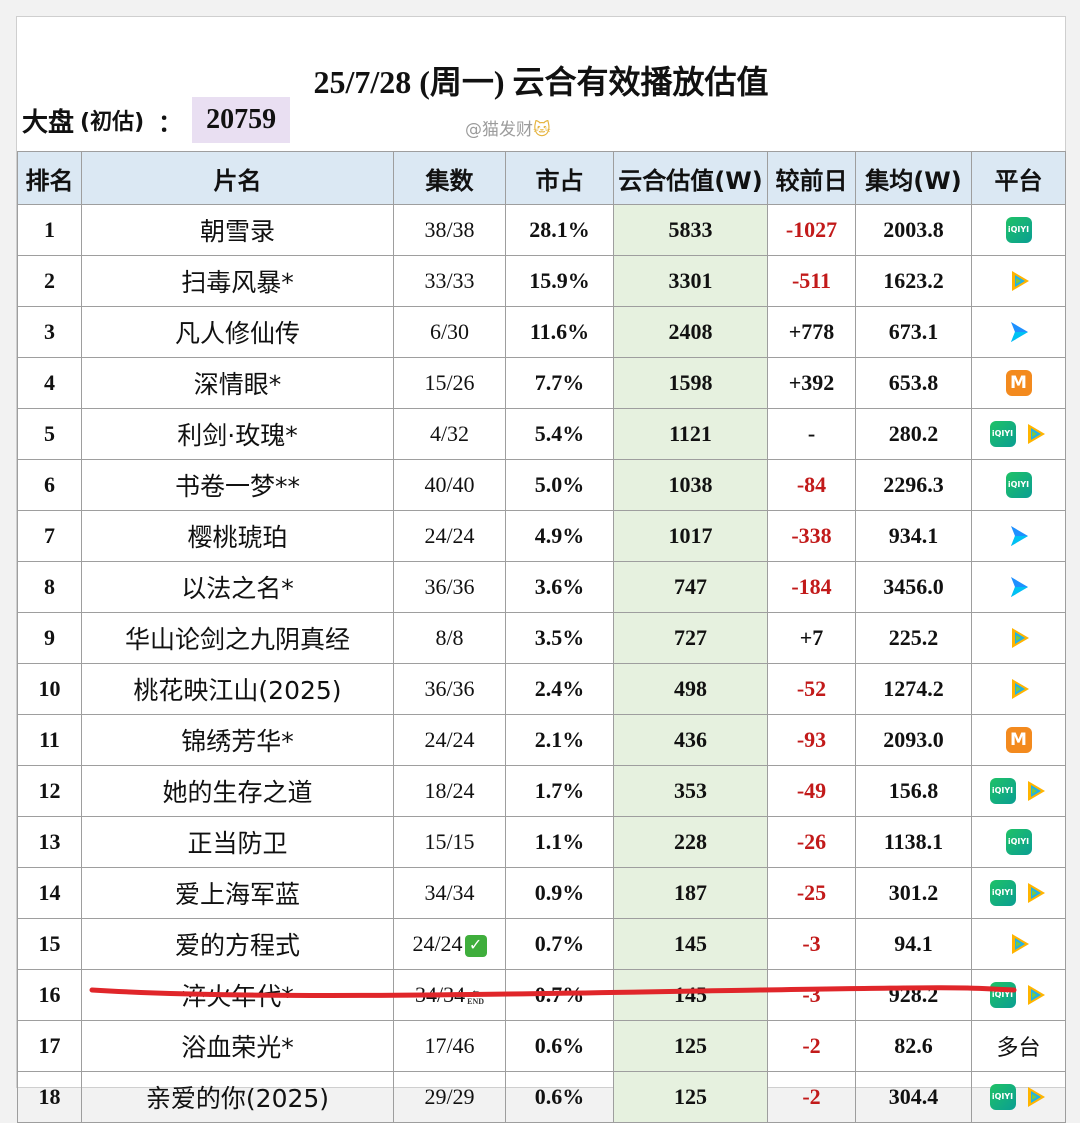  I want to click on rank-cell: 16, so click(49, 995).